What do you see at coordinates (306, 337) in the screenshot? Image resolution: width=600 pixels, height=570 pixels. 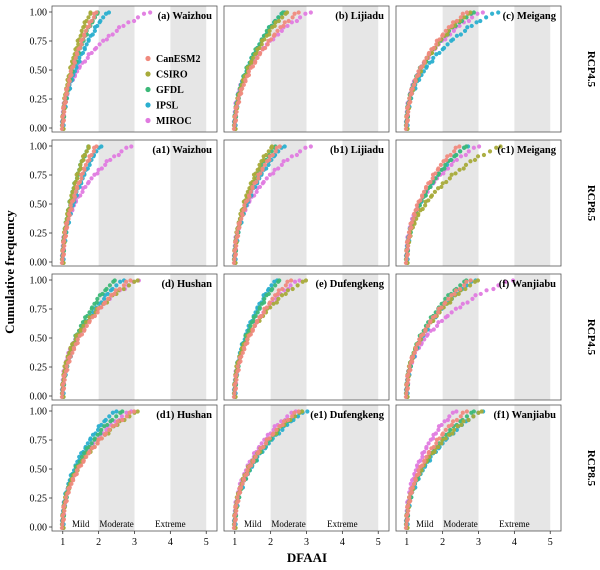 I see `panel: (e) Dufengkeng` at bounding box center [306, 337].